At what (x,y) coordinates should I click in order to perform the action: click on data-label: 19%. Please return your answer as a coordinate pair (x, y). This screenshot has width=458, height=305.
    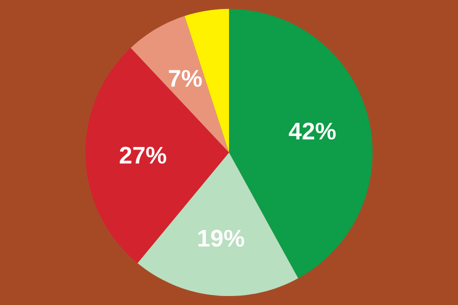
    Looking at the image, I should click on (221, 238).